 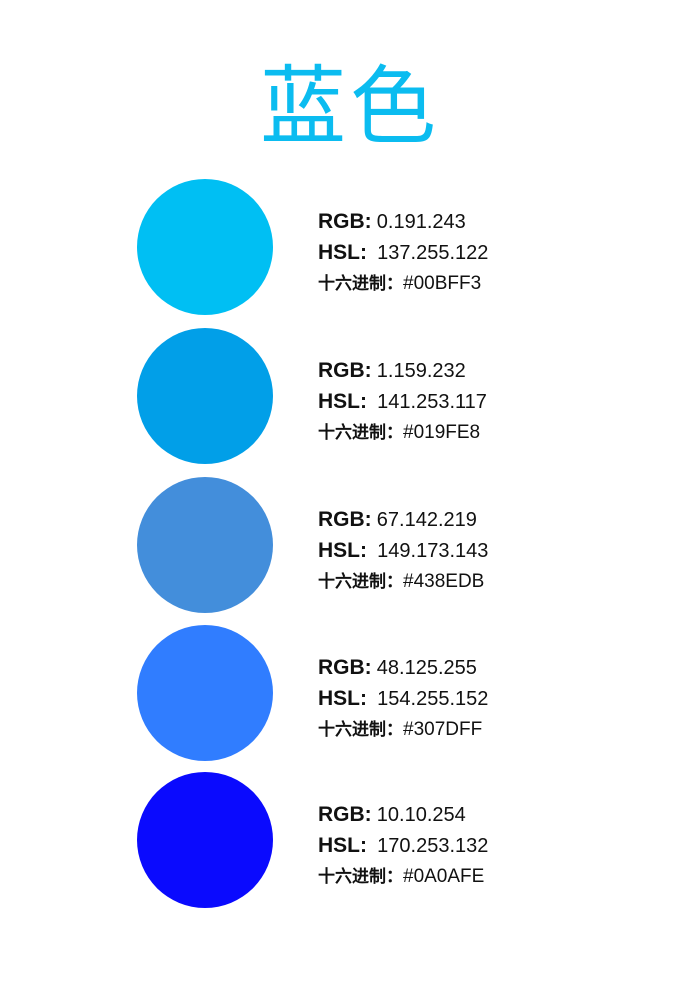 I want to click on hsl-value: 154.255.152, so click(x=433, y=699).